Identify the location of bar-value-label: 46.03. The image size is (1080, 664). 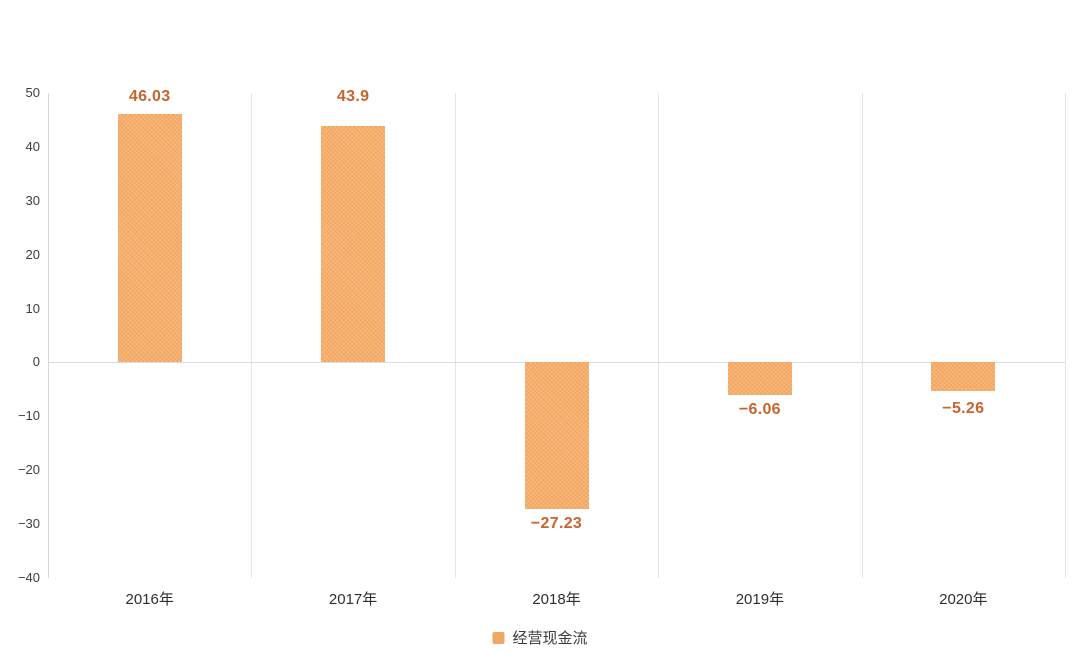
(149, 97).